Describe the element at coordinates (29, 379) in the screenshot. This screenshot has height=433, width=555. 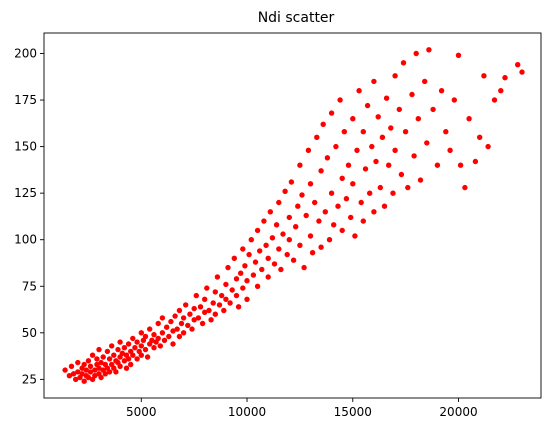
I see `y-tick-label: 25` at that location.